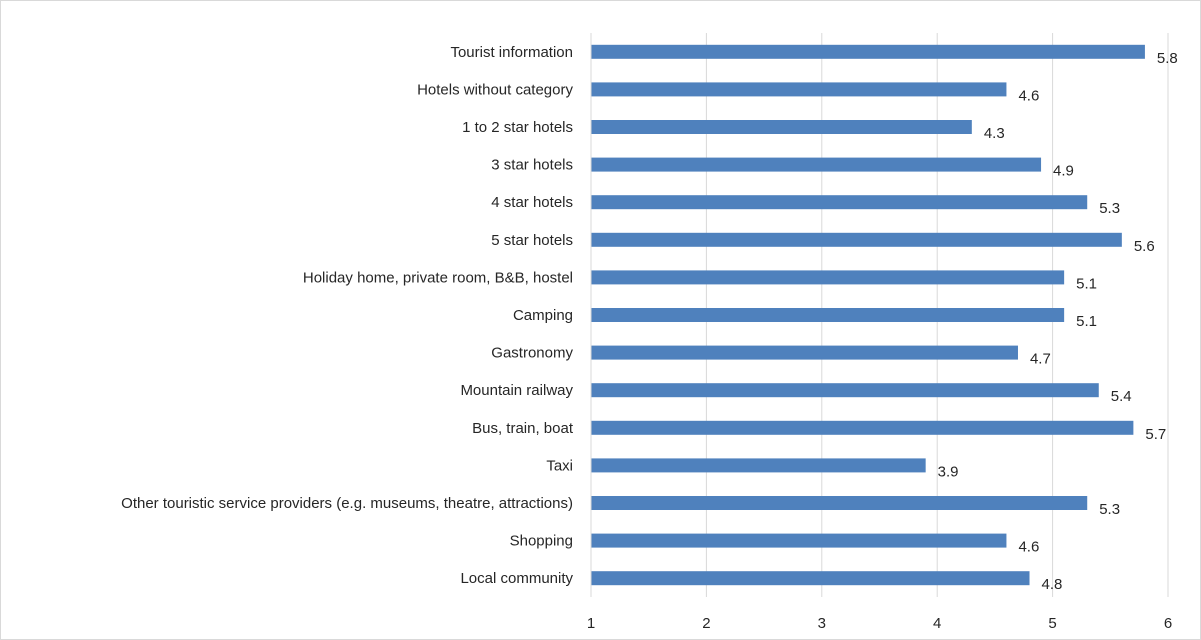  I want to click on category-label: Mountain railway, so click(516, 390).